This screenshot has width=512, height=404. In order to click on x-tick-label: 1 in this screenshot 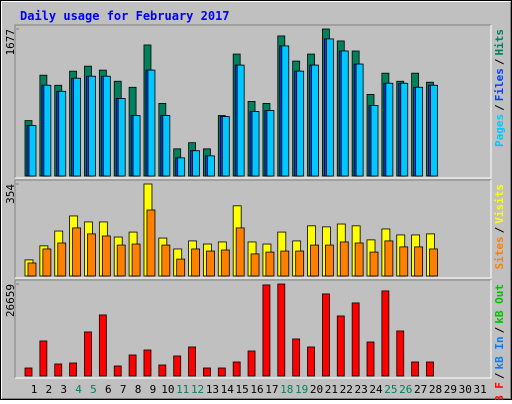, I will do `click(34, 389)`.